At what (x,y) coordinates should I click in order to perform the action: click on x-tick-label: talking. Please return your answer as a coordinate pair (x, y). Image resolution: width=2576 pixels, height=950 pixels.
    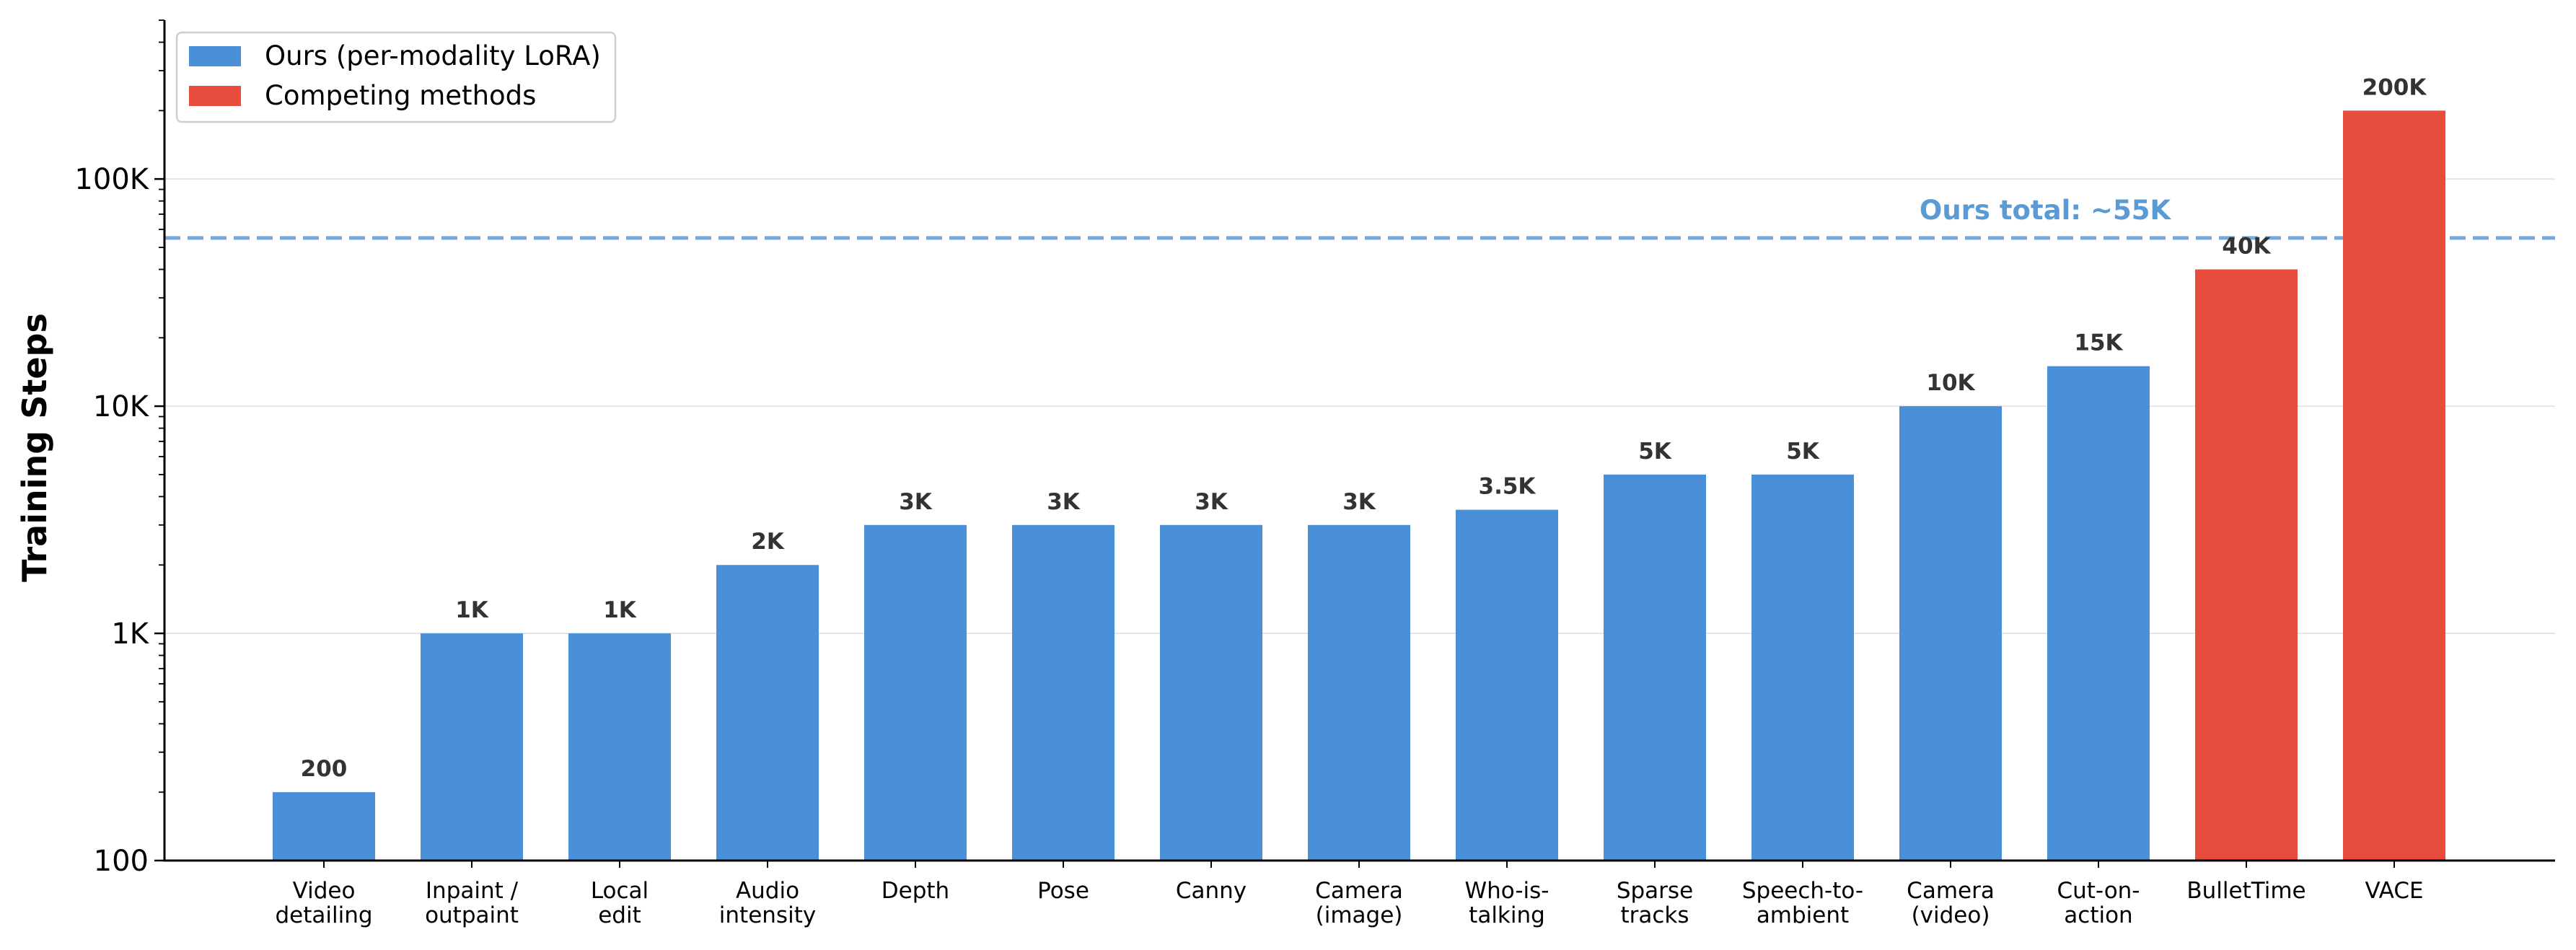
    Looking at the image, I should click on (1507, 915).